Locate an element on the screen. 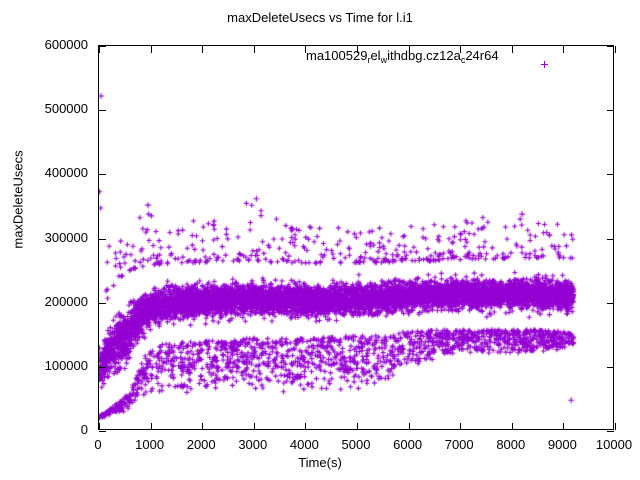  x-tick-label: 0 is located at coordinates (98, 444).